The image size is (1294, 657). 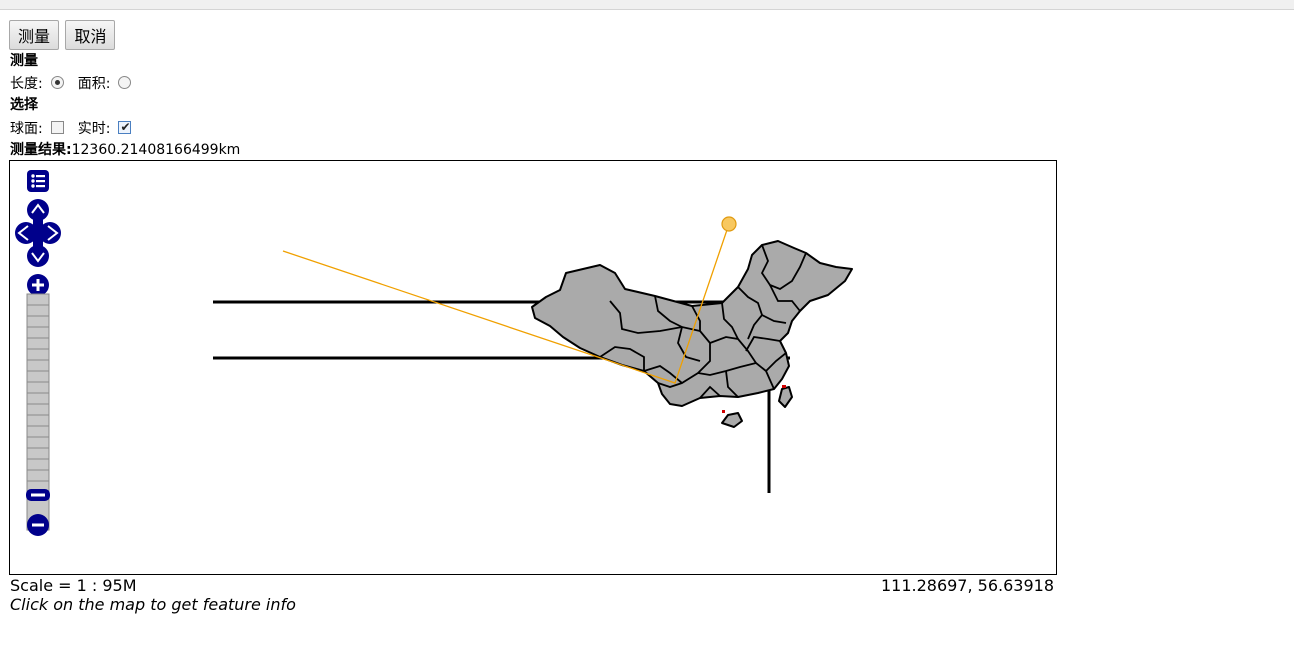 I want to click on zoom-slider-handle, so click(x=38, y=495).